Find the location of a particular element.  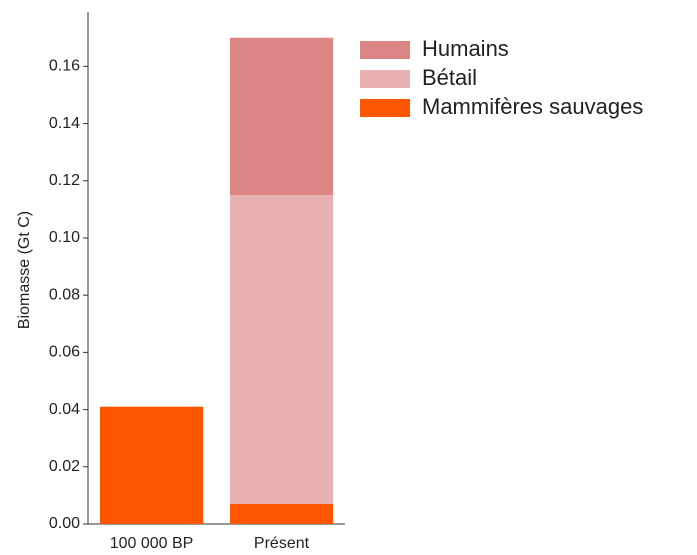

x-tick-label: 100 000 BP is located at coordinates (152, 543).